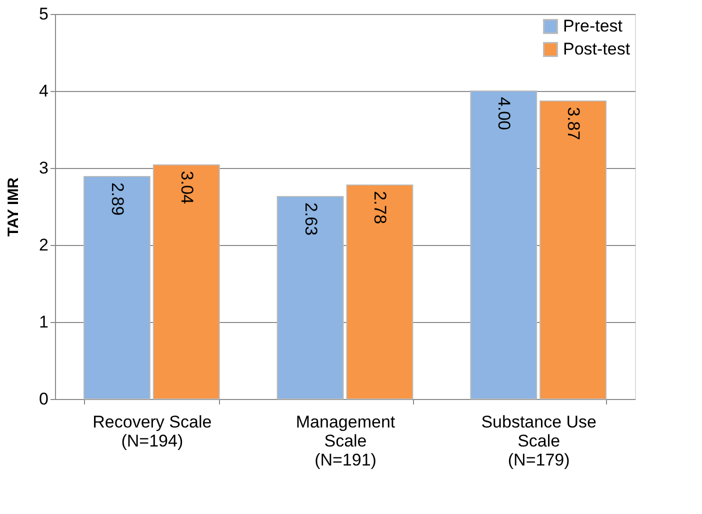 The image size is (702, 514). I want to click on y-tick-label: 1, so click(43, 322).